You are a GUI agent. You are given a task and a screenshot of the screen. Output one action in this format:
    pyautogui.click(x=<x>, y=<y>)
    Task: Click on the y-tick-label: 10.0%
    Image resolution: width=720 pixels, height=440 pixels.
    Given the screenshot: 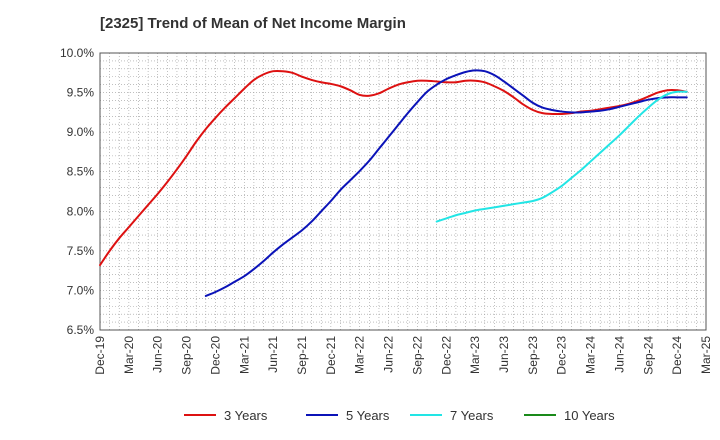 What is the action you would take?
    pyautogui.click(x=77, y=53)
    